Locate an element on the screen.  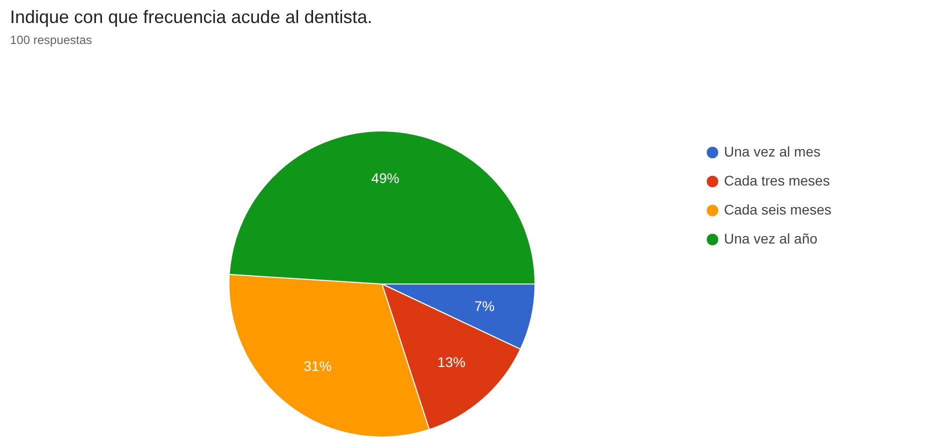
legend-label: Una vez al mes is located at coordinates (772, 152).